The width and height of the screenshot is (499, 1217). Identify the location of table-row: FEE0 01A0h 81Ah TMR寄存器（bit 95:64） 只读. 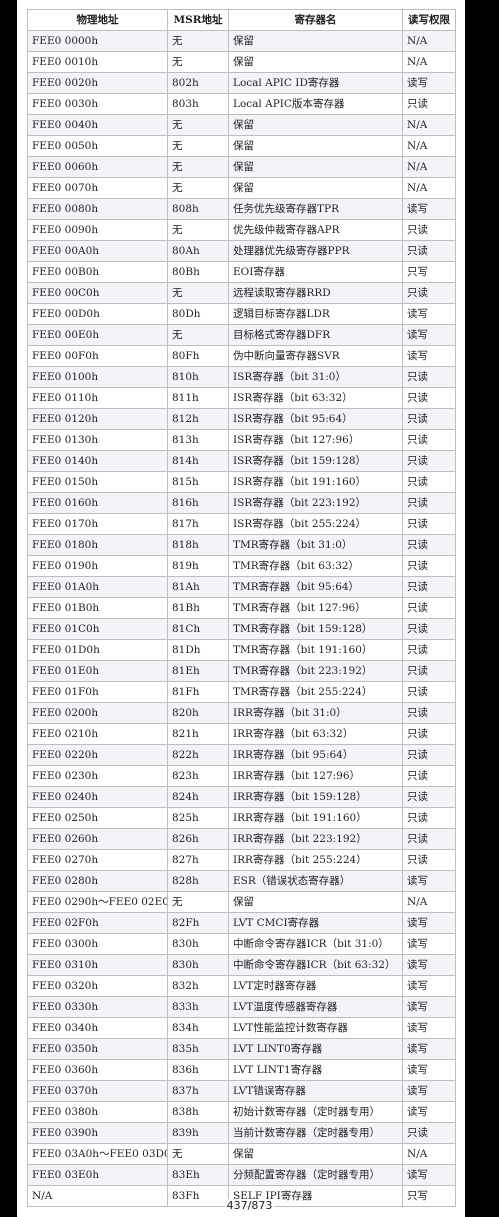
(241, 587).